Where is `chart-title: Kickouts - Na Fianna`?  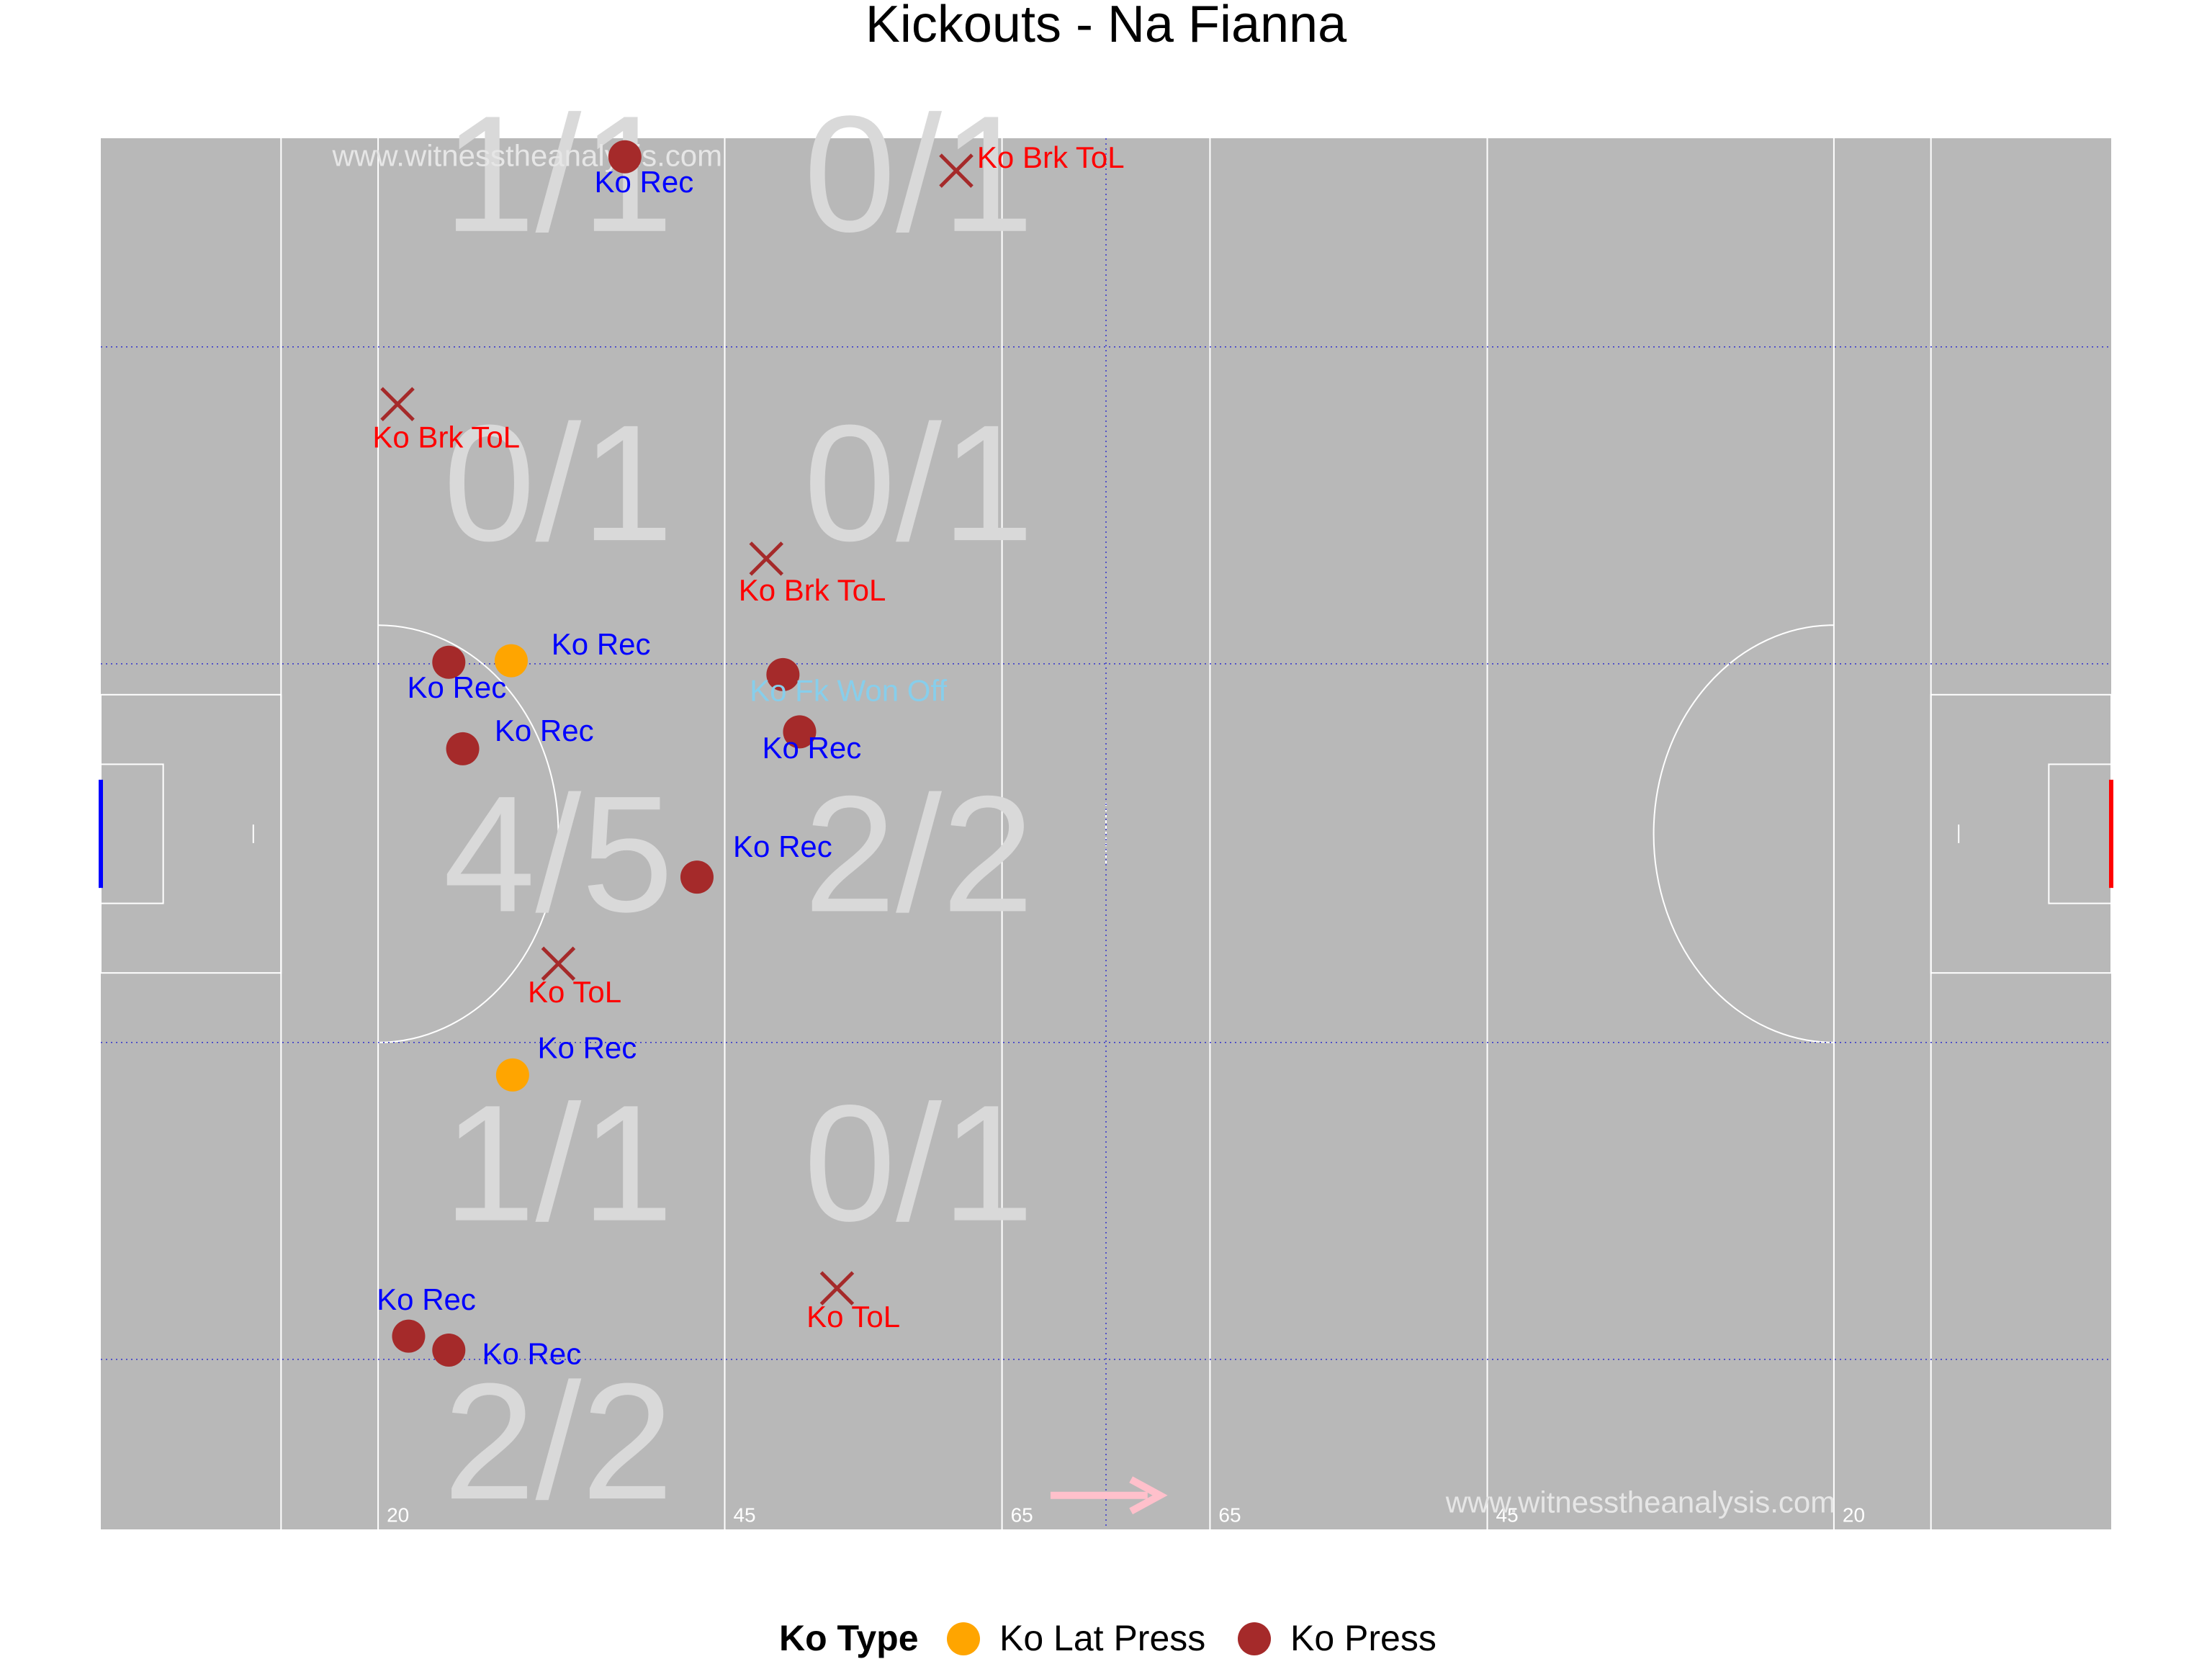 chart-title: Kickouts - Na Fianna is located at coordinates (1107, 27).